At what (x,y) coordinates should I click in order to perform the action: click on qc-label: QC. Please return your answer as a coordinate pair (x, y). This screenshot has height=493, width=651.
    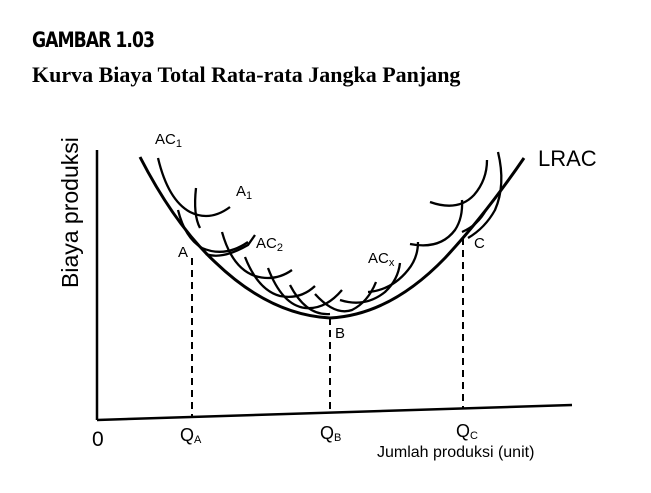
    Looking at the image, I should click on (467, 431).